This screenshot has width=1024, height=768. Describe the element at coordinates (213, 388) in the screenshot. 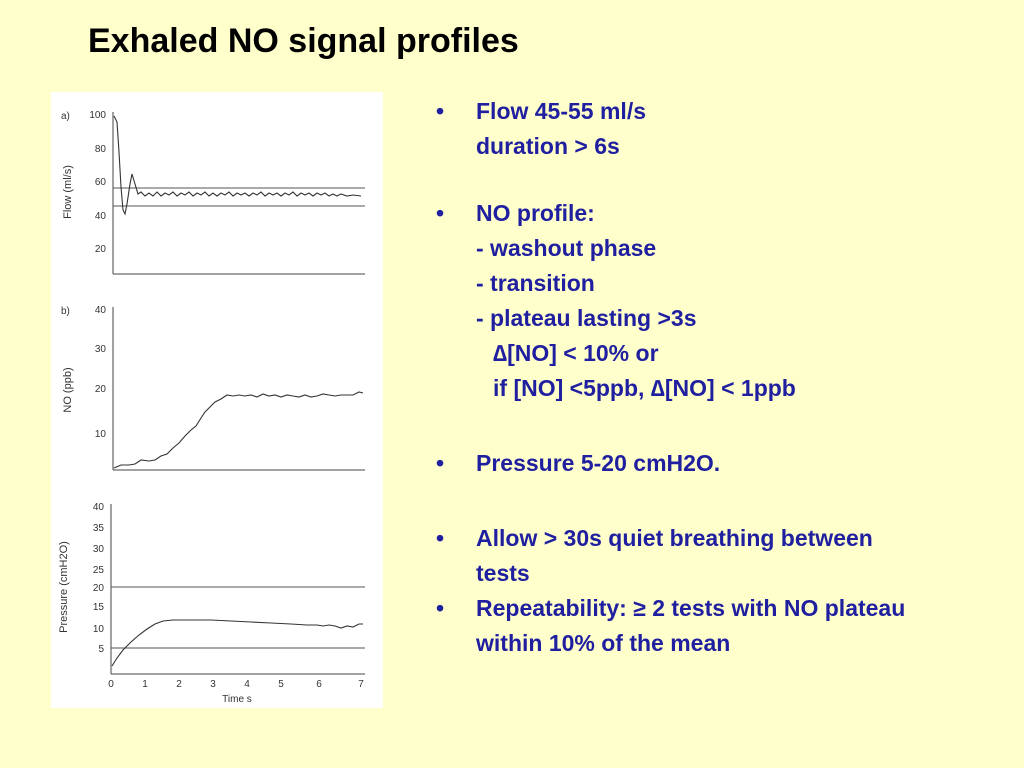

I see `no-panel: b) 40 30 20 10 NO (ppb)` at that location.